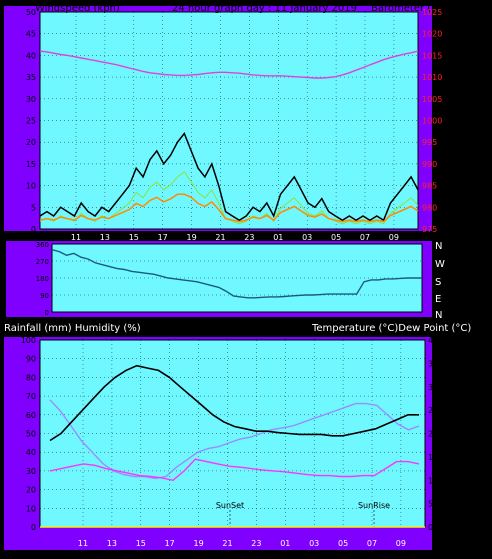  What do you see at coordinates (220, 237) in the screenshot?
I see `wind-x-tick: 21` at bounding box center [220, 237].